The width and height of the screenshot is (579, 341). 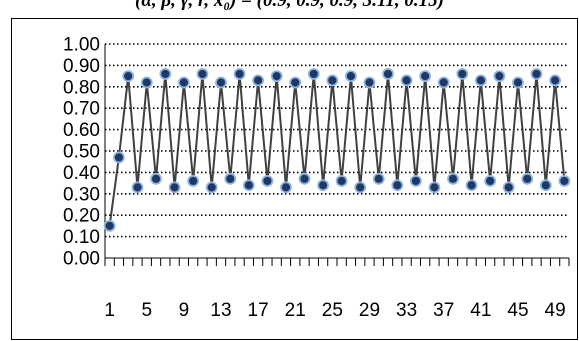 I want to click on x-tick-label: 41, so click(x=480, y=310).